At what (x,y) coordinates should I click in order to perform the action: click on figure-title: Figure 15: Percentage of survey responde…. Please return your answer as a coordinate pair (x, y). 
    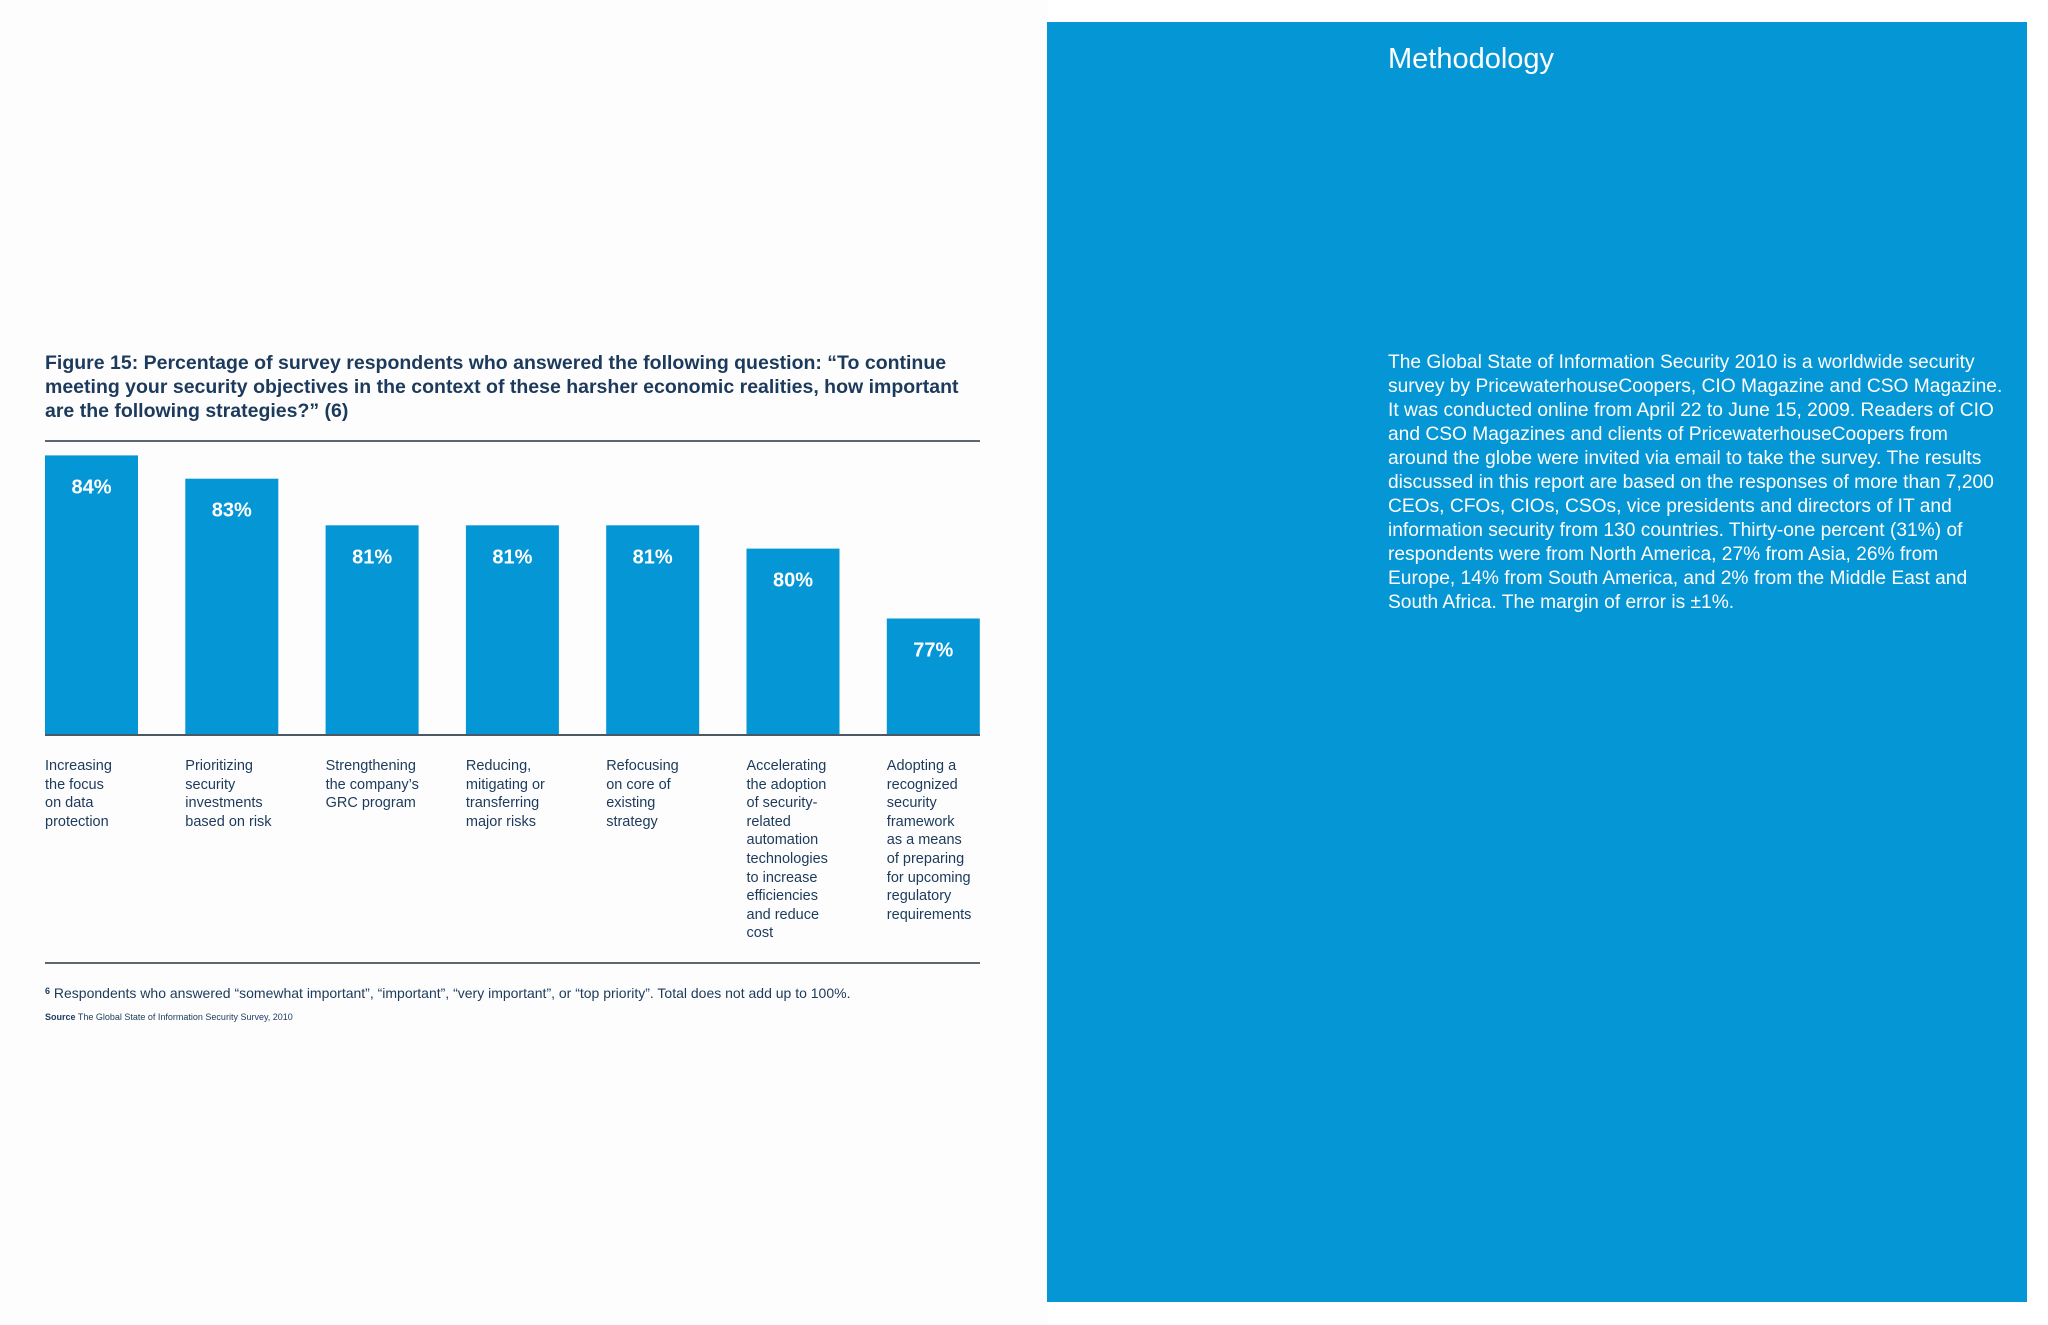
    Looking at the image, I should click on (502, 387).